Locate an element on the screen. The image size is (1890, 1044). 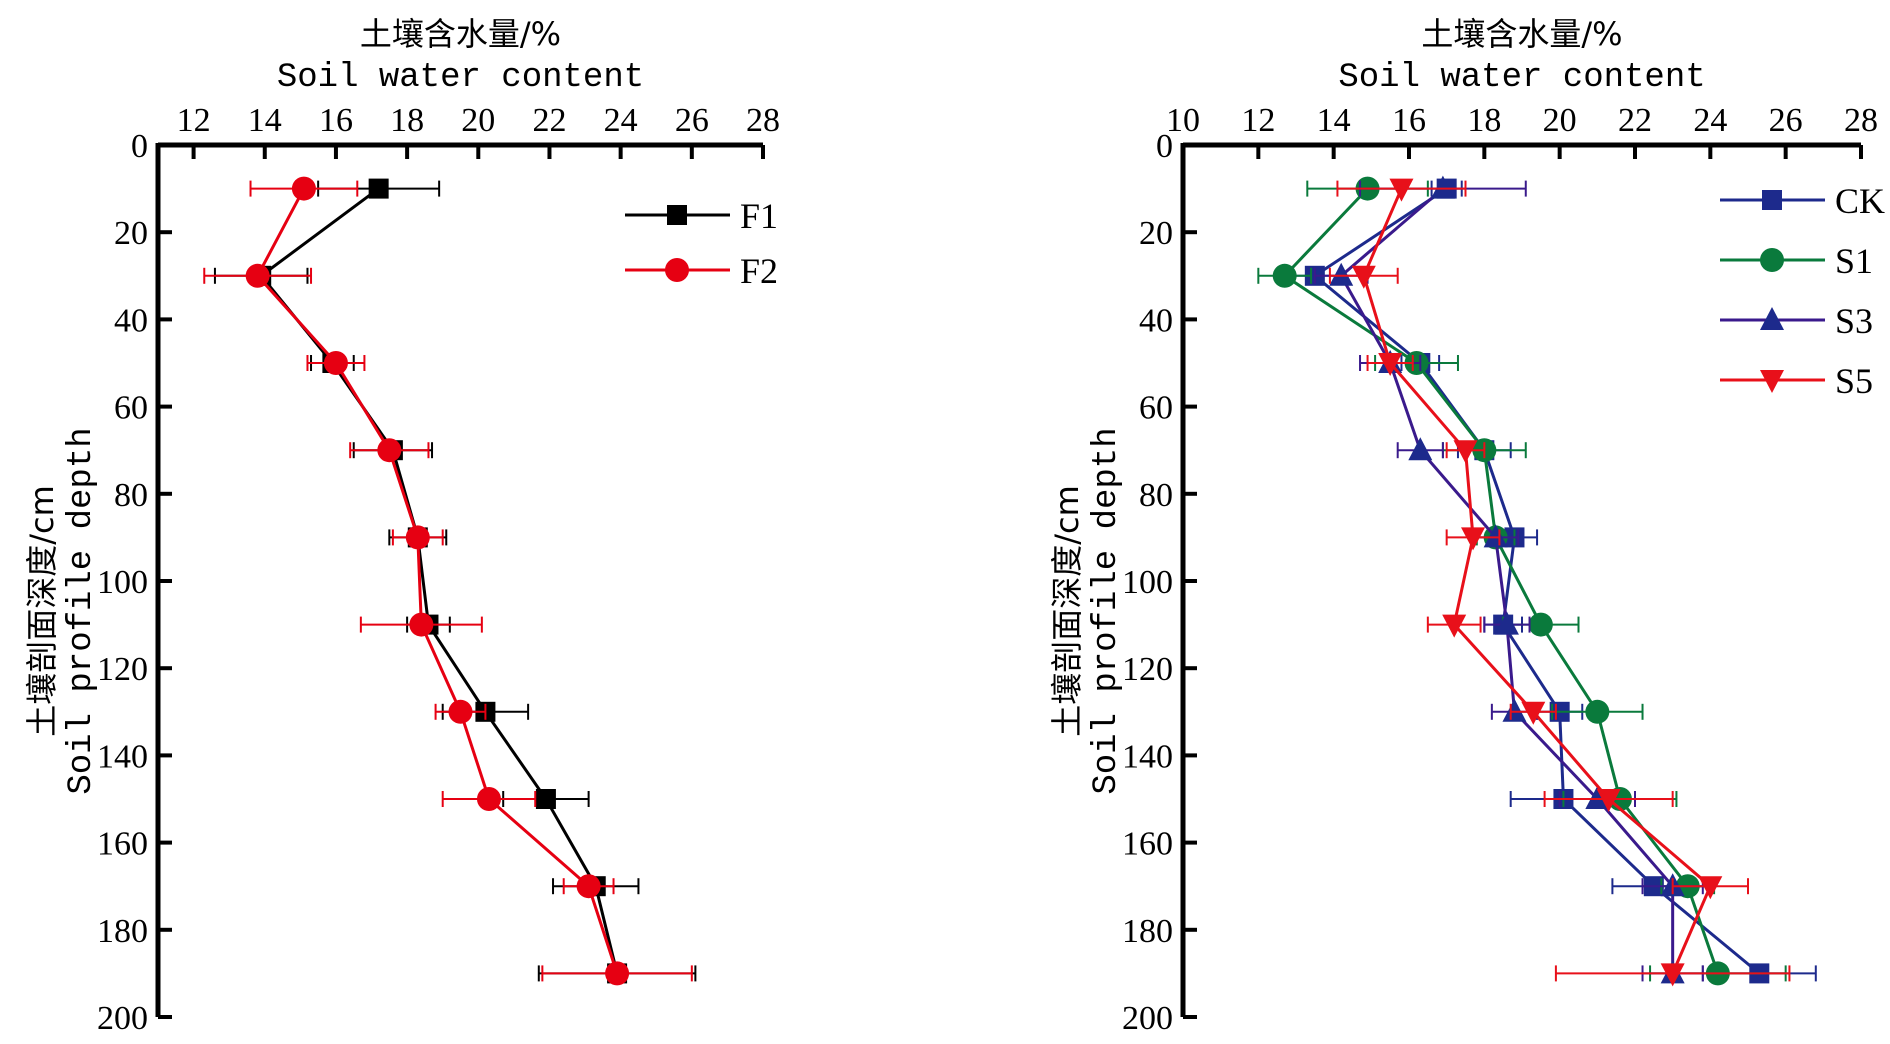
legend-label: CK is located at coordinates (1860, 201).